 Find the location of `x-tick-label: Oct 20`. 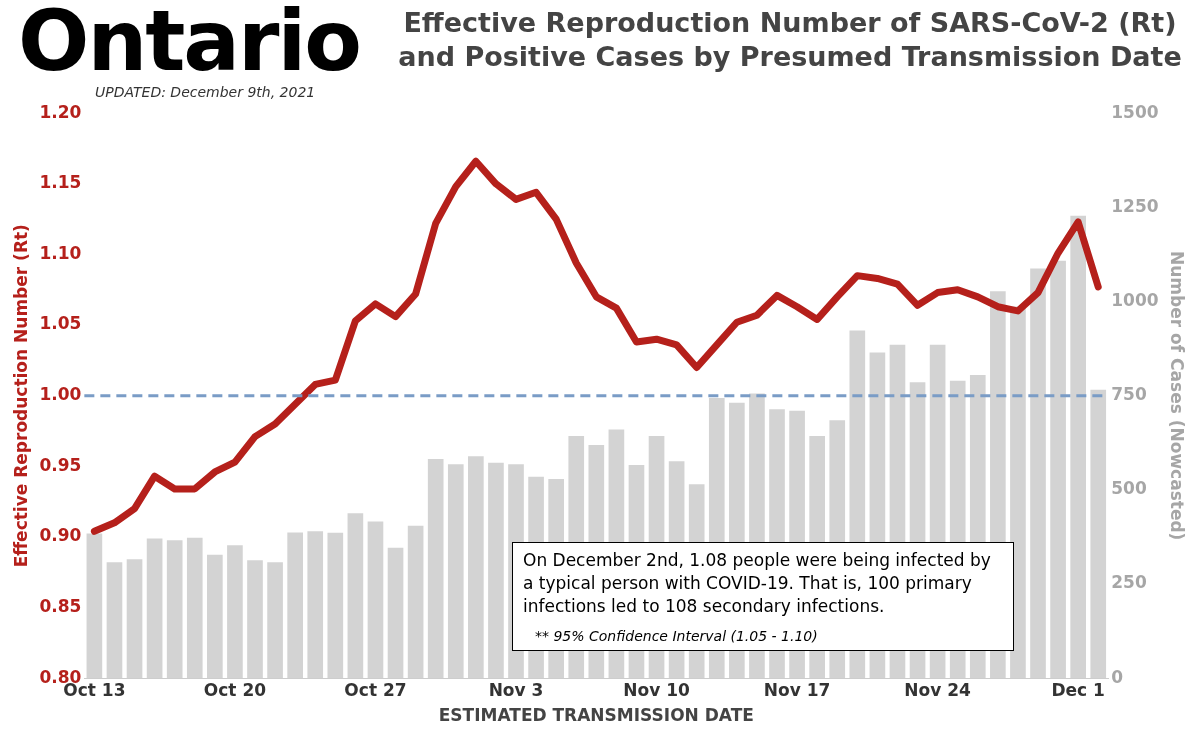

x-tick-label: Oct 20 is located at coordinates (235, 689).